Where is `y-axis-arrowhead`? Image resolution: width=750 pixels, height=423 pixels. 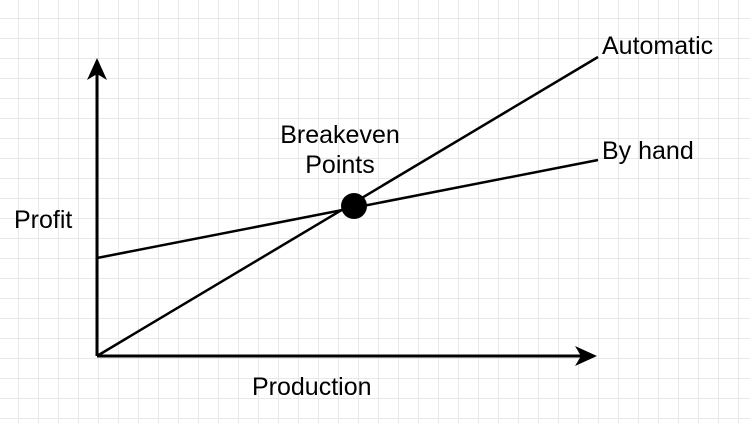
y-axis-arrowhead is located at coordinates (97, 69).